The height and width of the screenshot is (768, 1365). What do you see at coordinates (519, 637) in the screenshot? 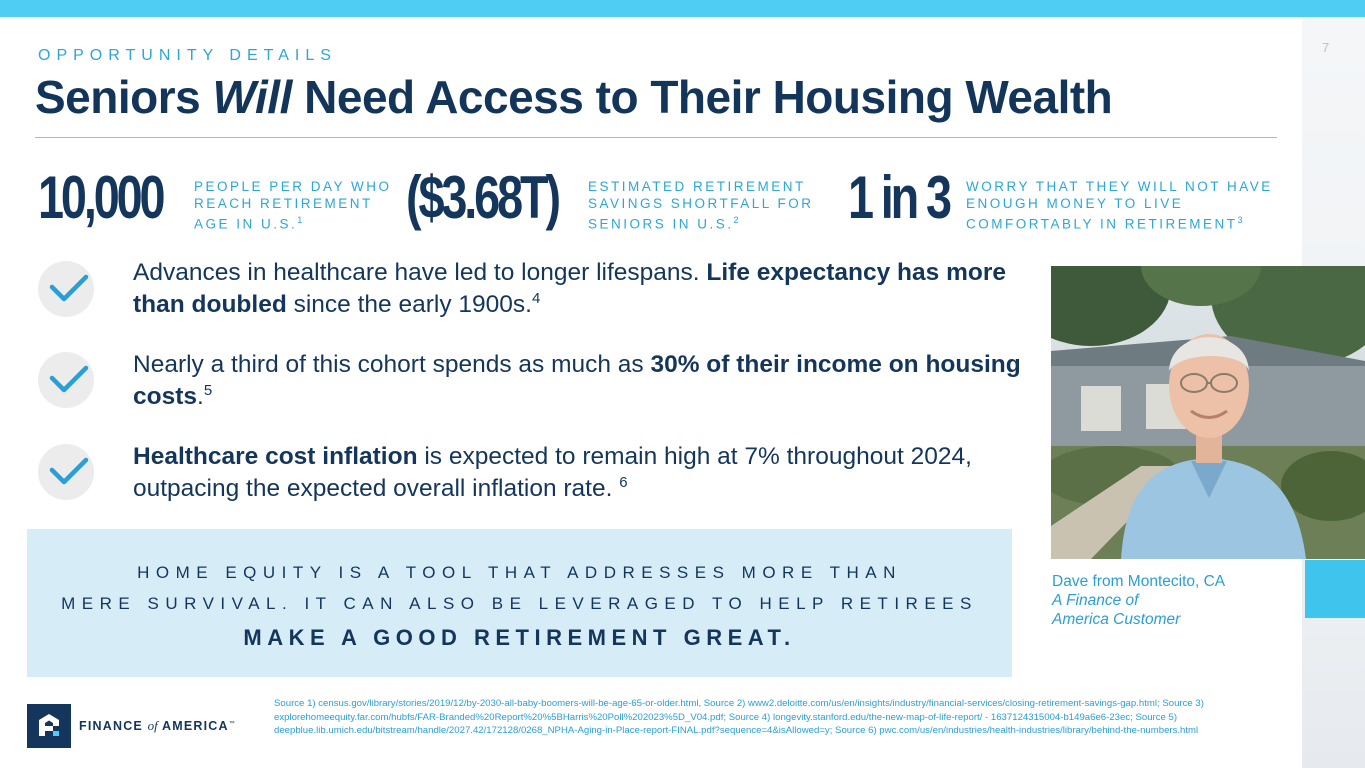
I see `callout-headline: Make a good retirement great.` at bounding box center [519, 637].